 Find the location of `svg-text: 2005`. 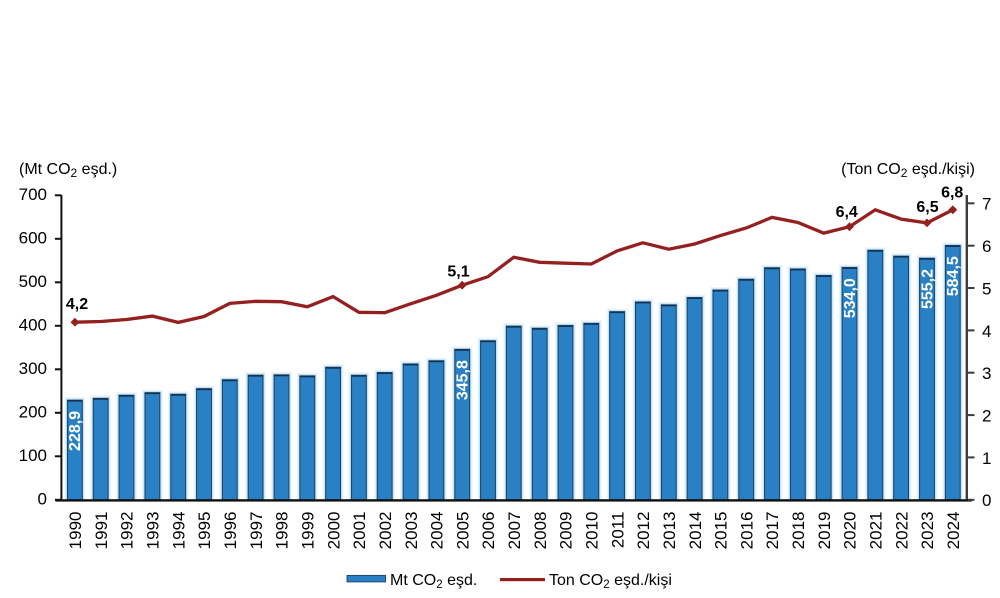

svg-text: 2005 is located at coordinates (462, 531).